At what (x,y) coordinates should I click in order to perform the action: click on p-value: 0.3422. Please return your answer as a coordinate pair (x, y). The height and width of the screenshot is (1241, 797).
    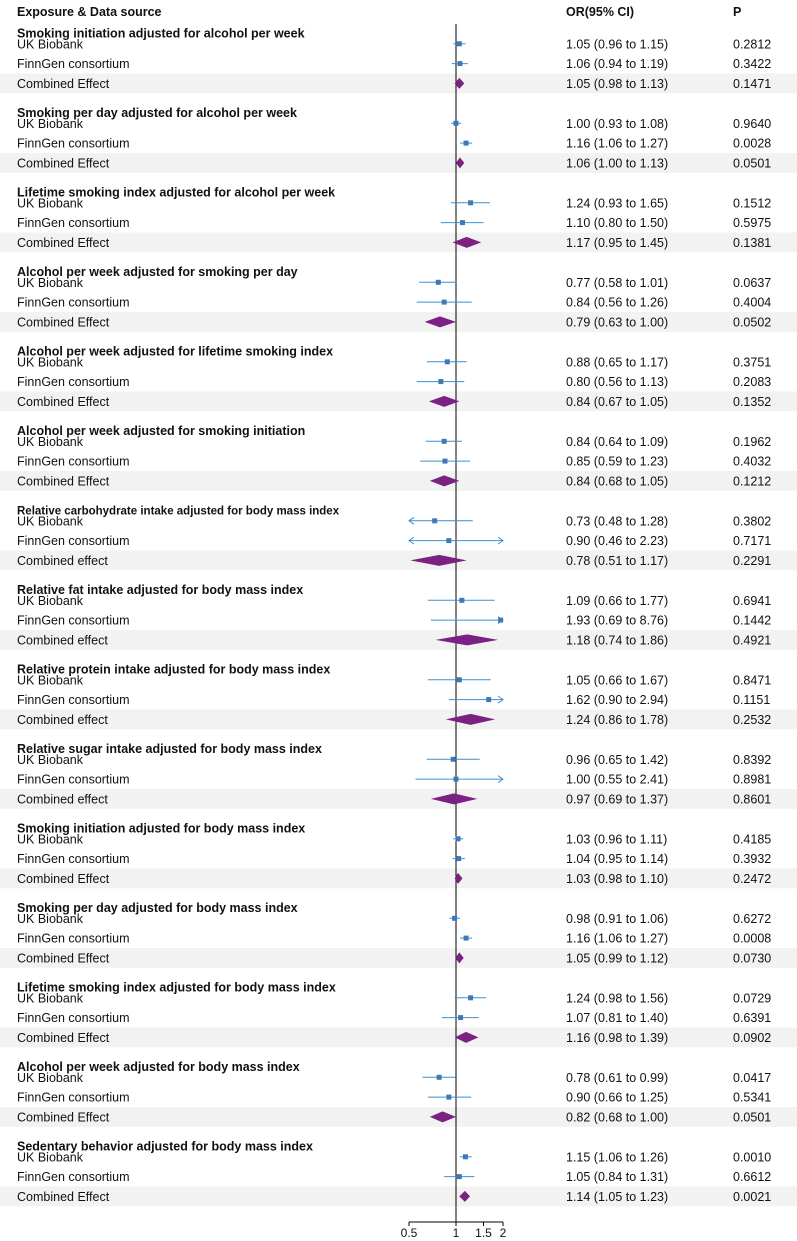
    Looking at the image, I should click on (752, 64).